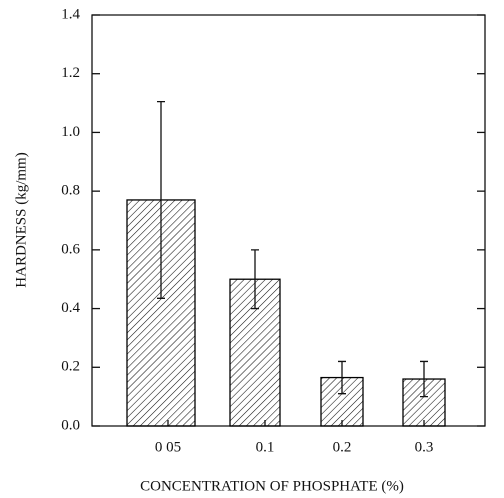 This screenshot has width=504, height=498. What do you see at coordinates (70, 367) in the screenshot?
I see `y-tick-label: 0.2` at bounding box center [70, 367].